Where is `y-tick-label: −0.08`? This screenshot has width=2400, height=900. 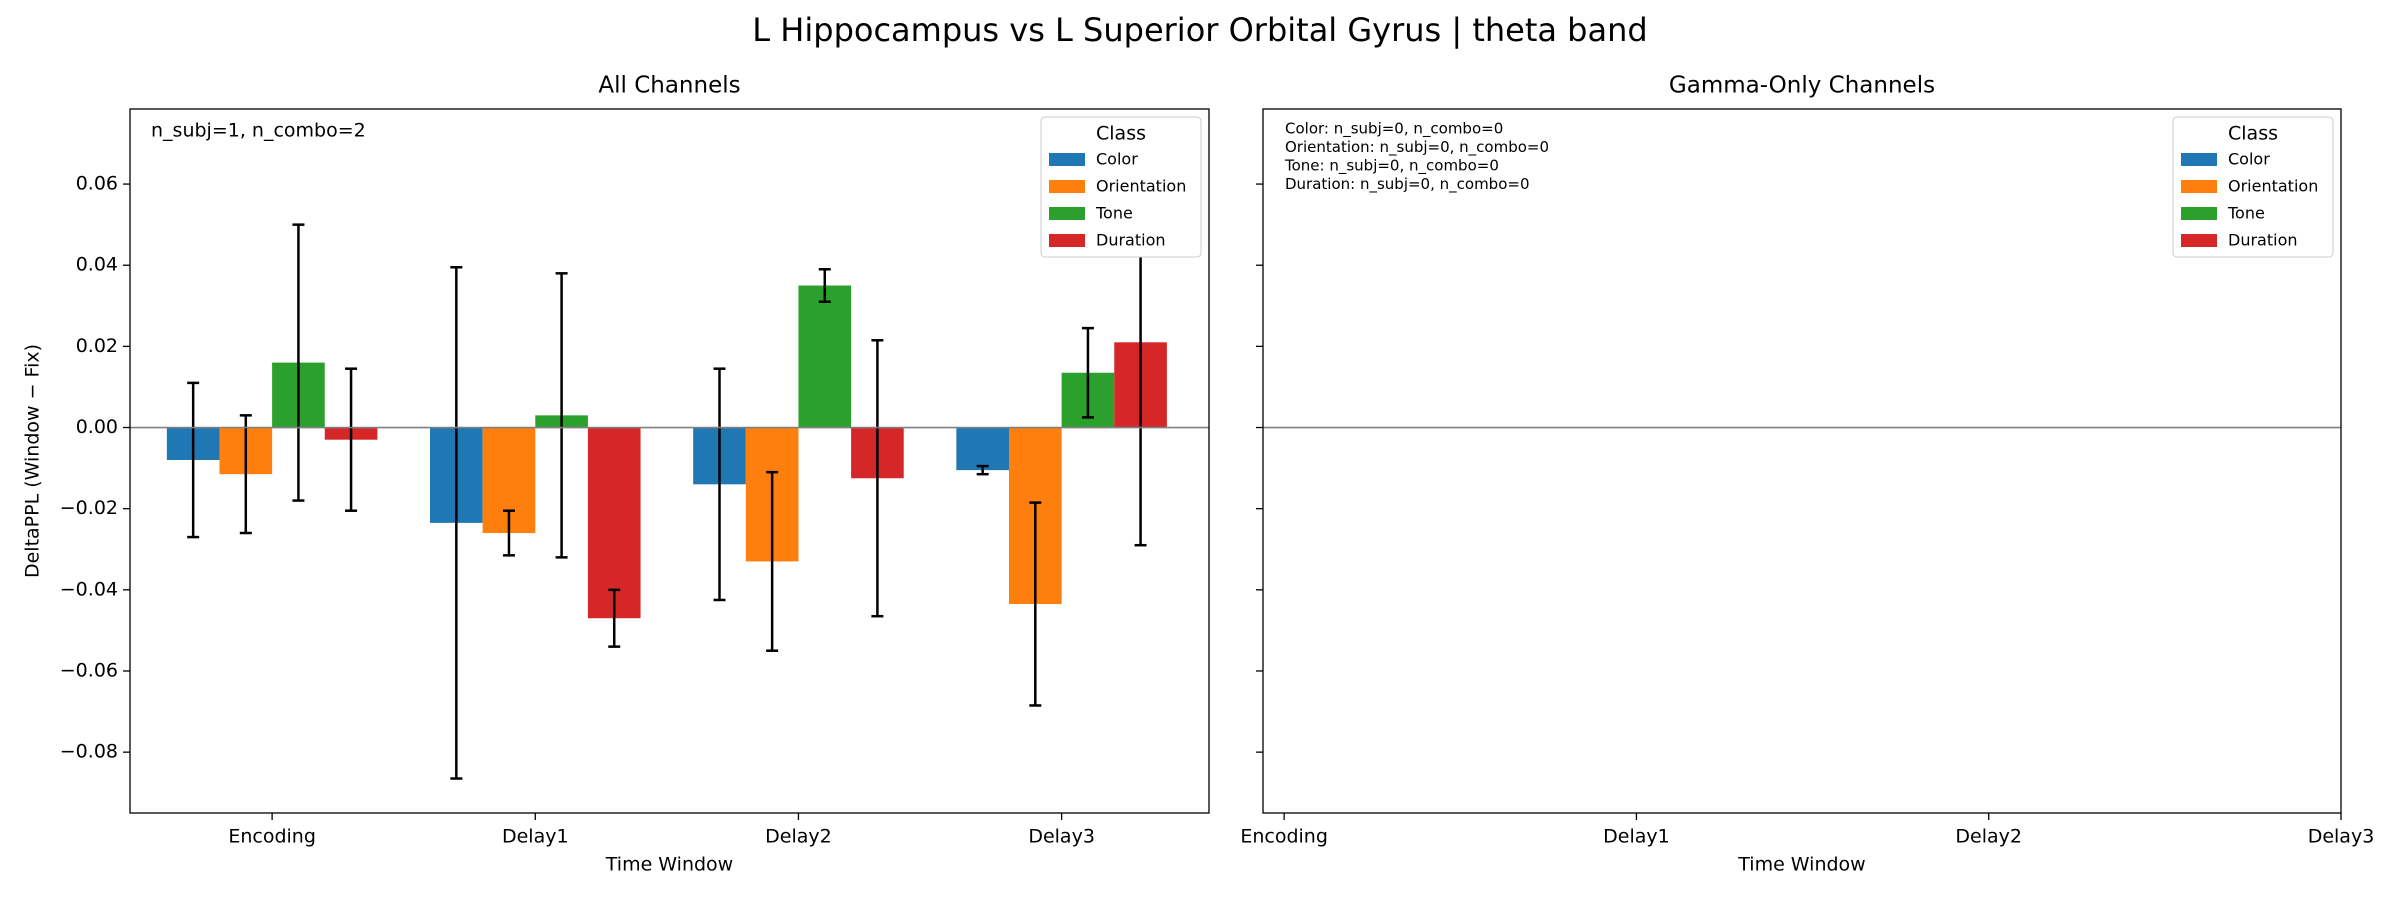 y-tick-label: −0.08 is located at coordinates (89, 752).